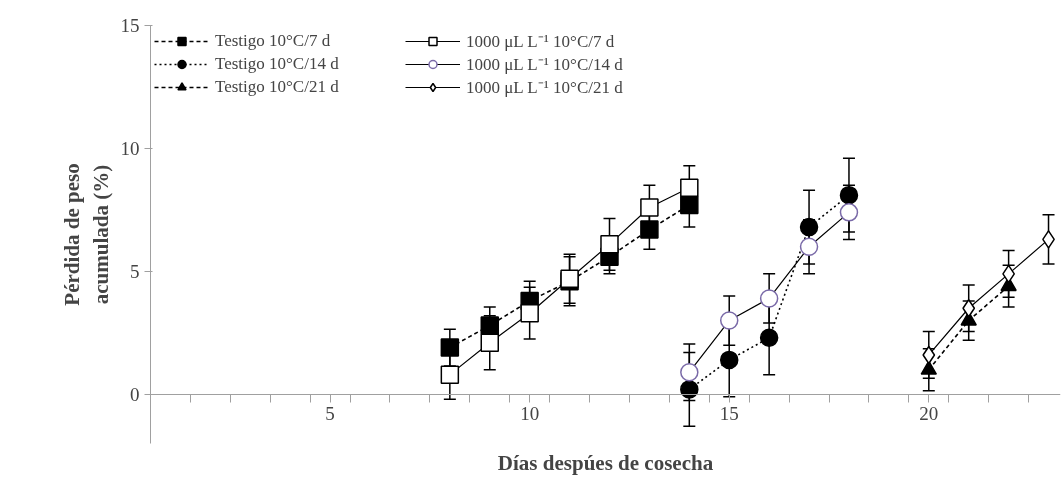 Image resolution: width=1064 pixels, height=479 pixels. What do you see at coordinates (929, 414) in the screenshot?
I see `x-tick-label: 20` at bounding box center [929, 414].